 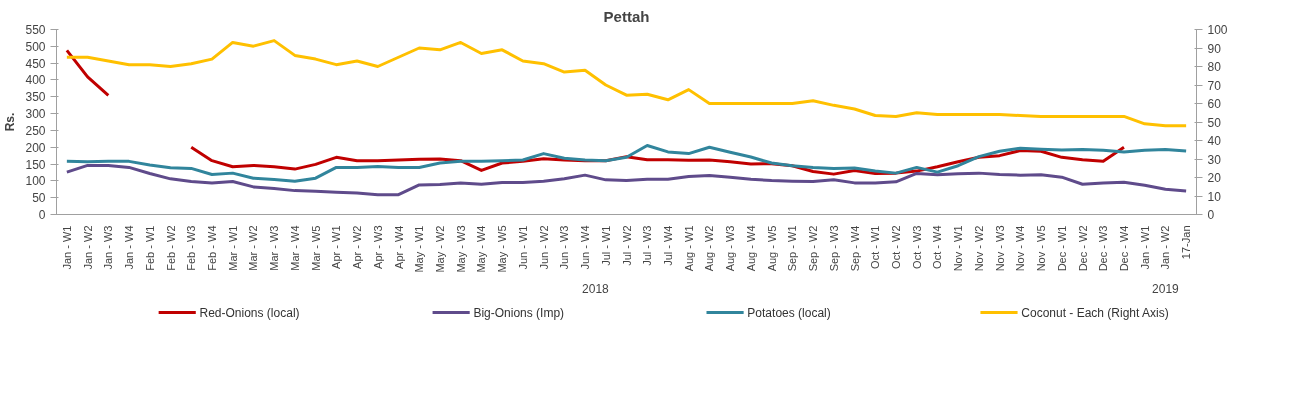 I want to click on x-tick-label: Jul - W3, so click(x=647, y=245).